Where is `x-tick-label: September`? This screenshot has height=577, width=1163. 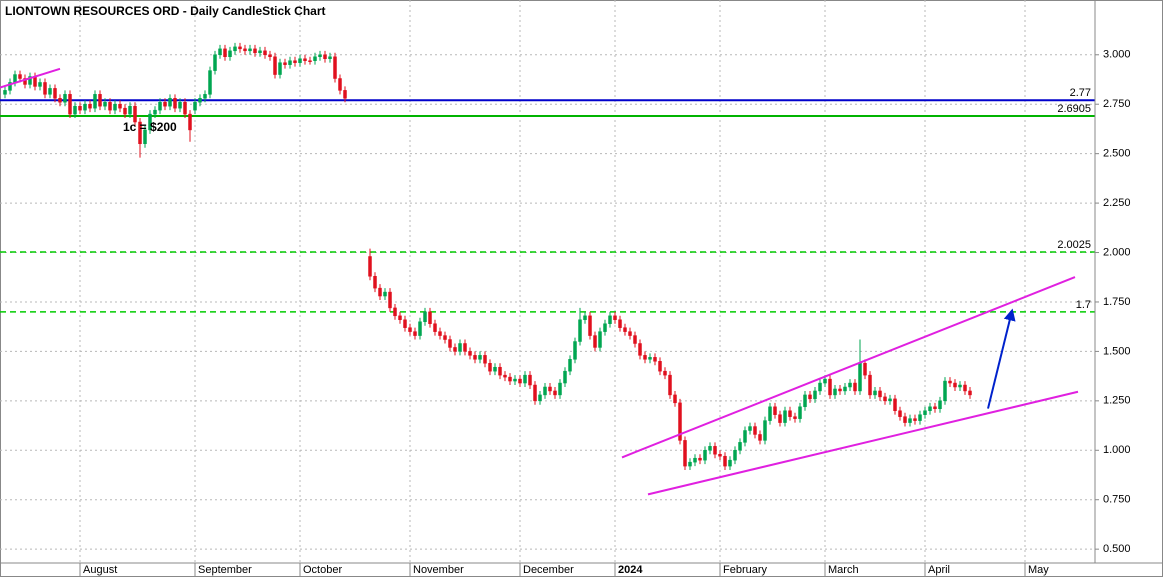 x-tick-label: September is located at coordinates (225, 570).